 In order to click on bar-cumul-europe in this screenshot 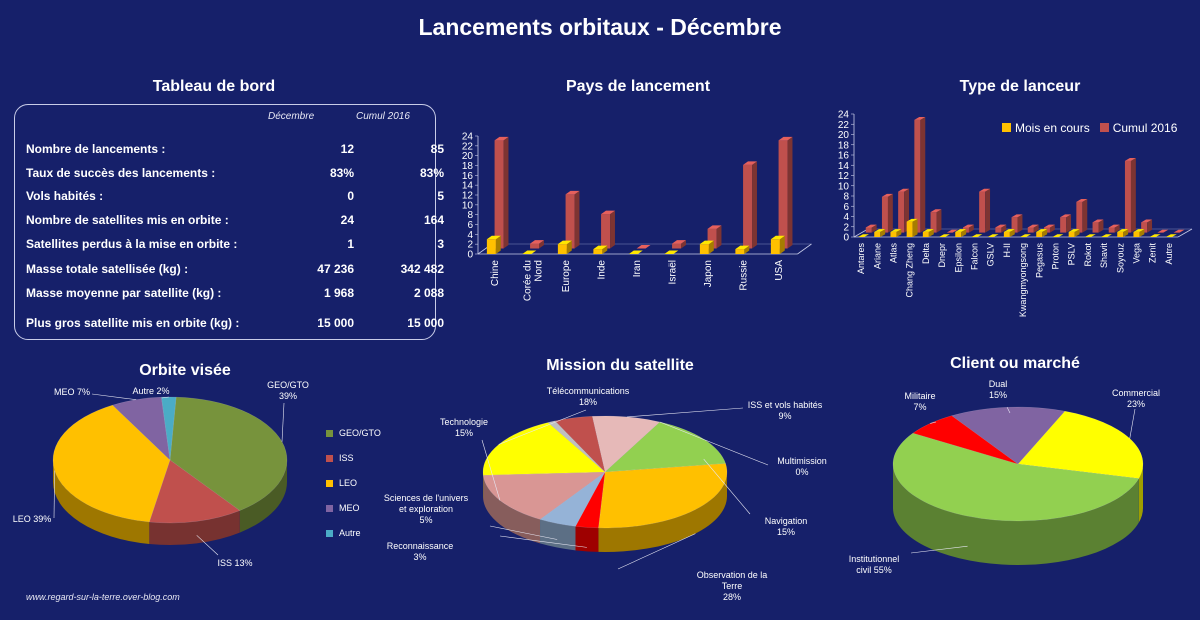, I will do `click(572, 219)`.